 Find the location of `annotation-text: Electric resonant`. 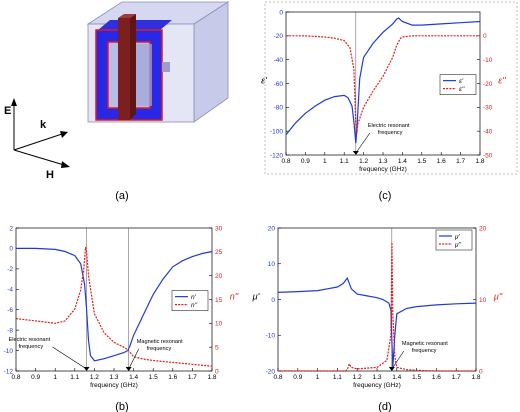

annotation-text: Electric resonant is located at coordinates (30, 340).